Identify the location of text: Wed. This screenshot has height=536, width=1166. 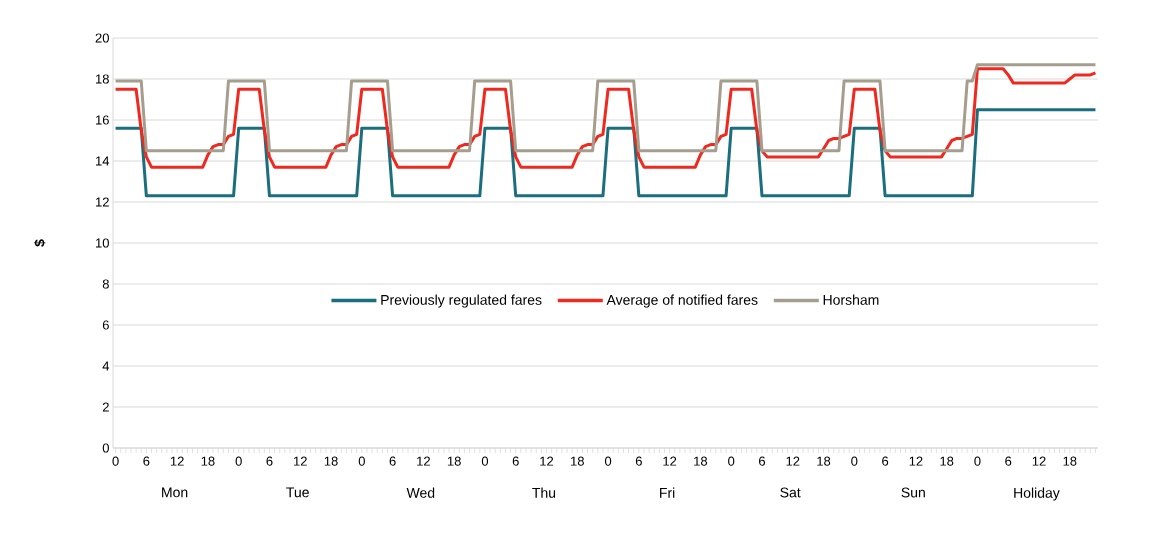
(420, 492).